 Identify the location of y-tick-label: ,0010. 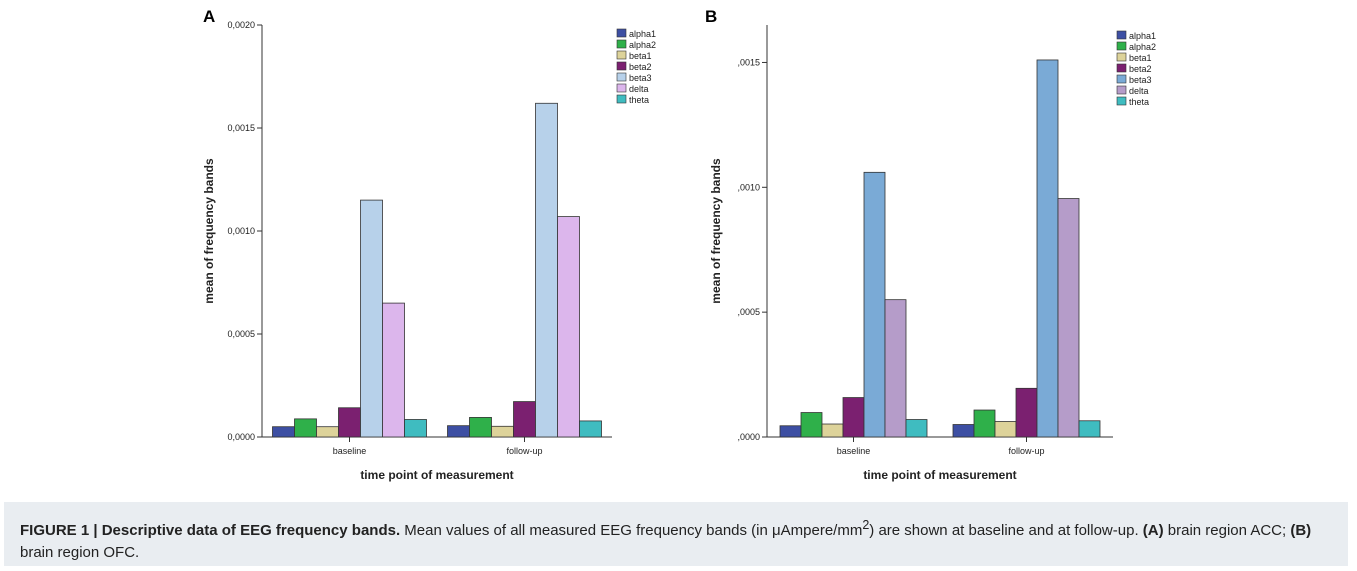
(748, 187).